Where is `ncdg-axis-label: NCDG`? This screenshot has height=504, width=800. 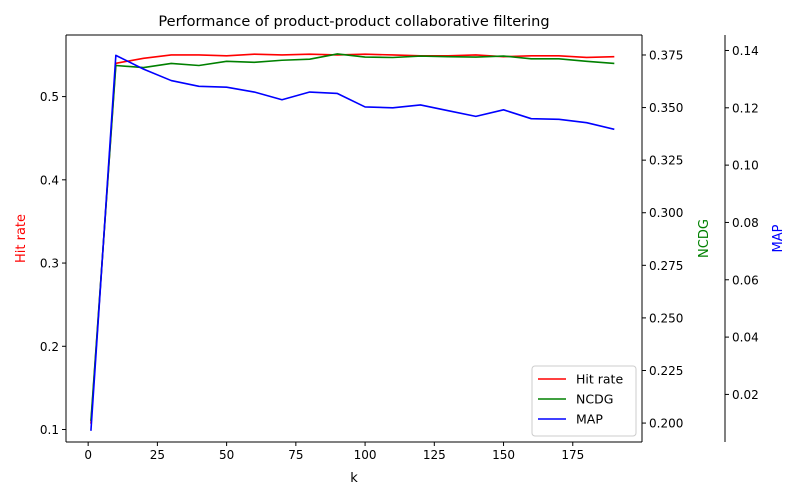
ncdg-axis-label: NCDG is located at coordinates (704, 238).